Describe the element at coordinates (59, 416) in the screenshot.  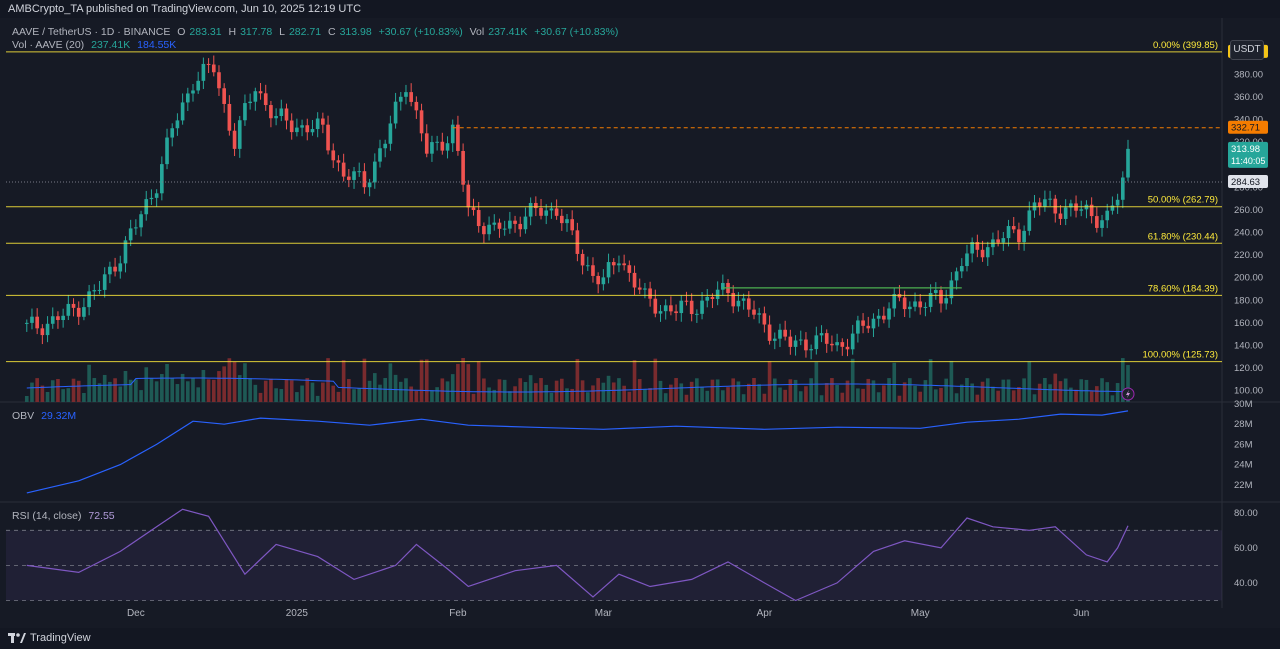
I see `obv-value: 29.32M` at that location.